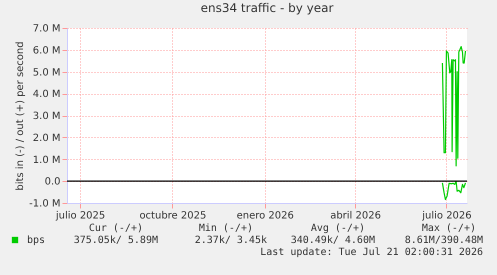  Describe the element at coordinates (46, 72) in the screenshot. I see `y-tick-label: 5.0 M` at that location.